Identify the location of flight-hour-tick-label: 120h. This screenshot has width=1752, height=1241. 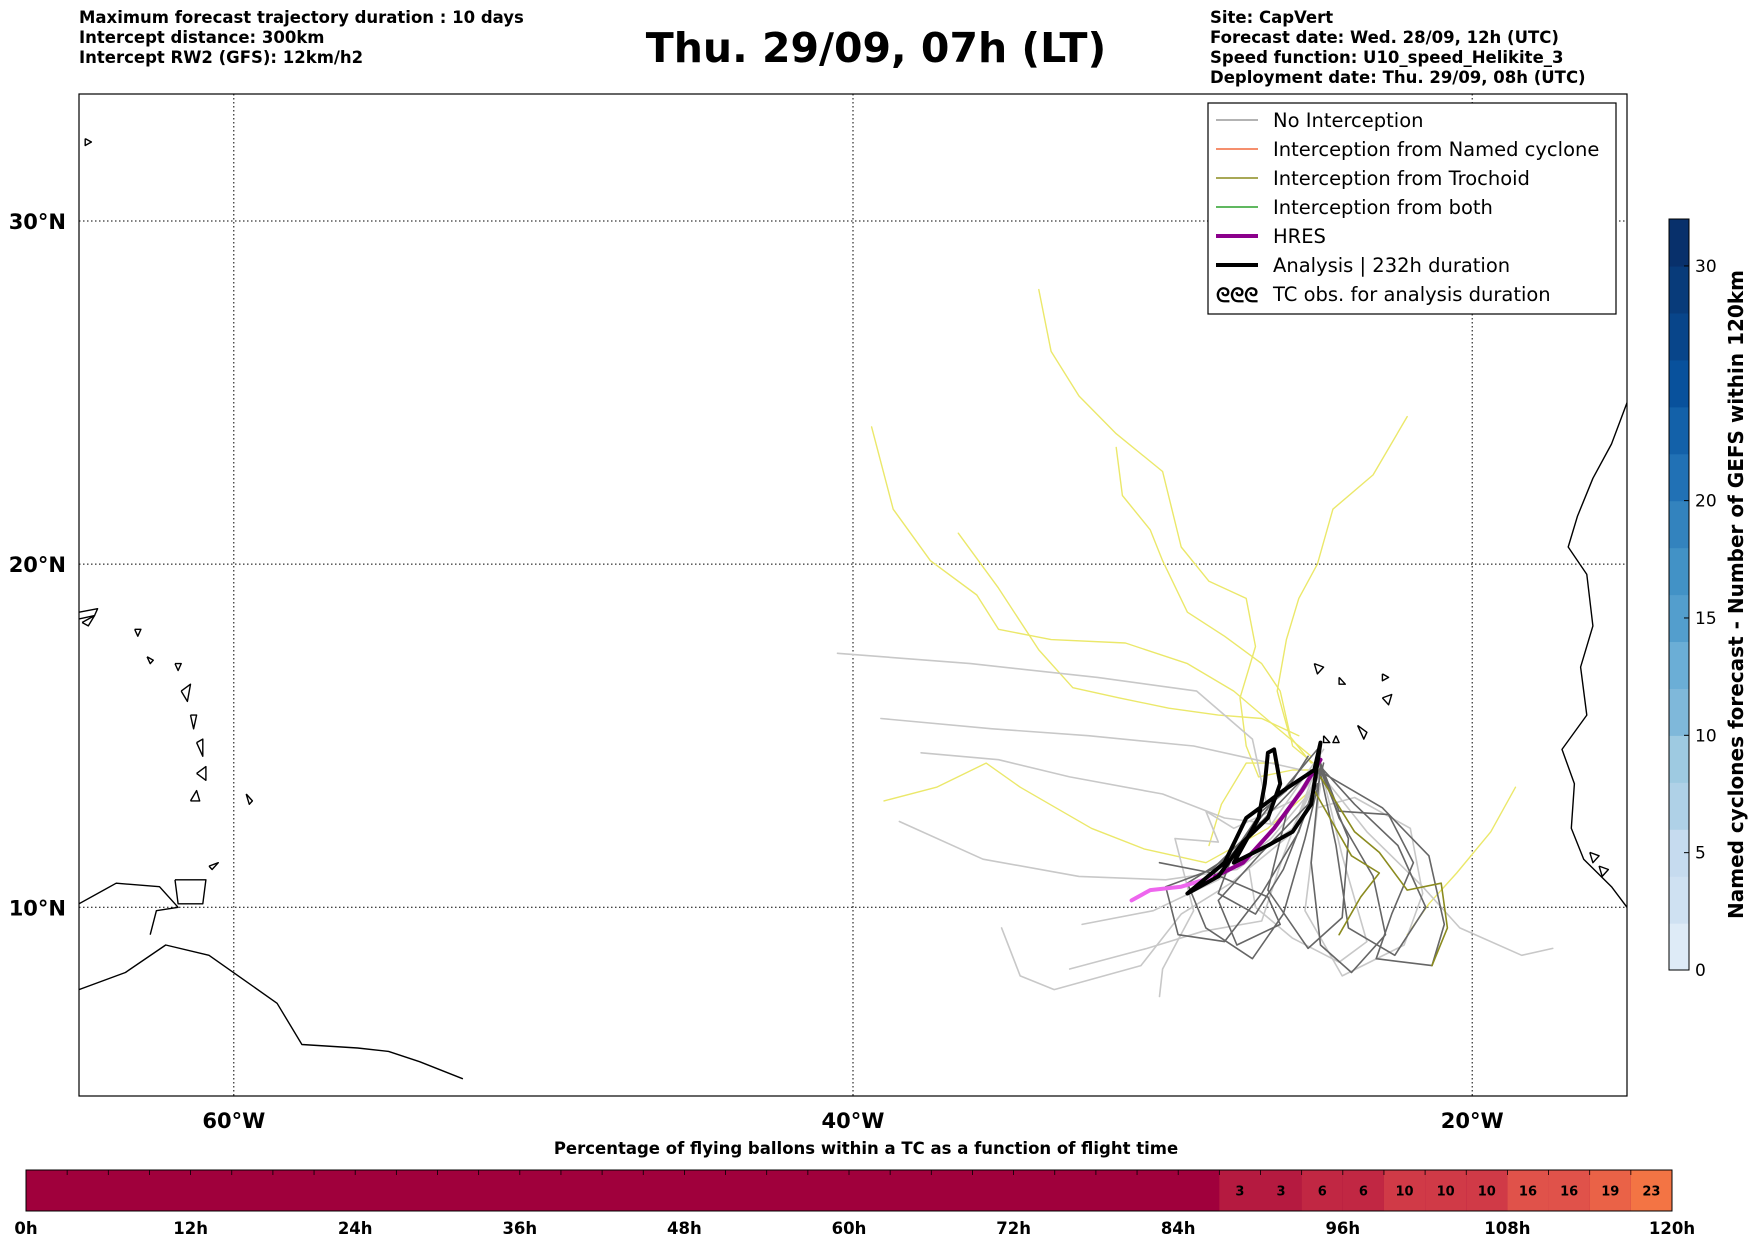
(1672, 1228).